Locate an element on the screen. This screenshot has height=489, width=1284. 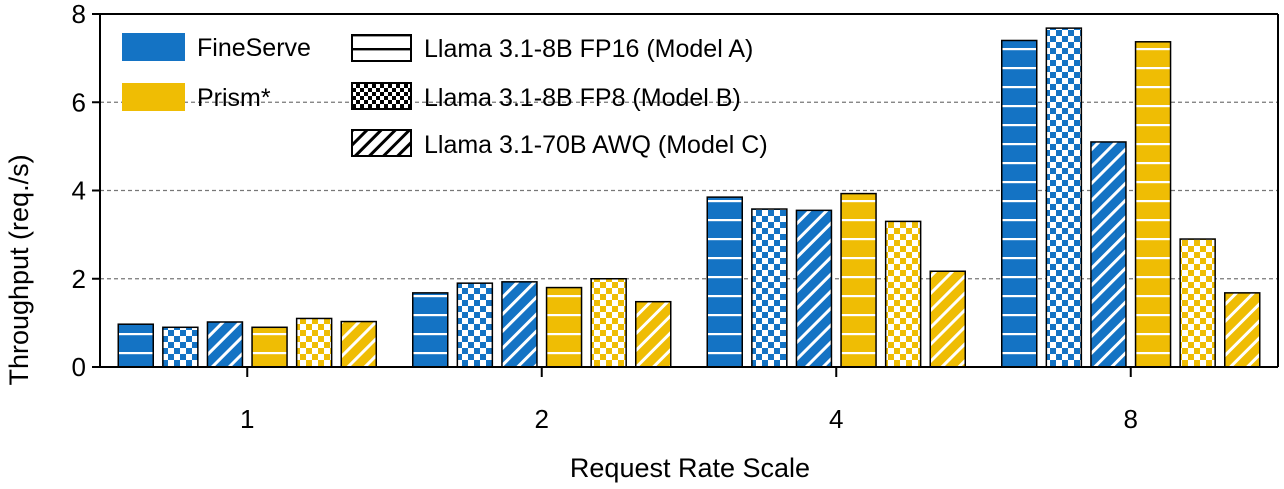
x-tick-label: 1 is located at coordinates (247, 419).